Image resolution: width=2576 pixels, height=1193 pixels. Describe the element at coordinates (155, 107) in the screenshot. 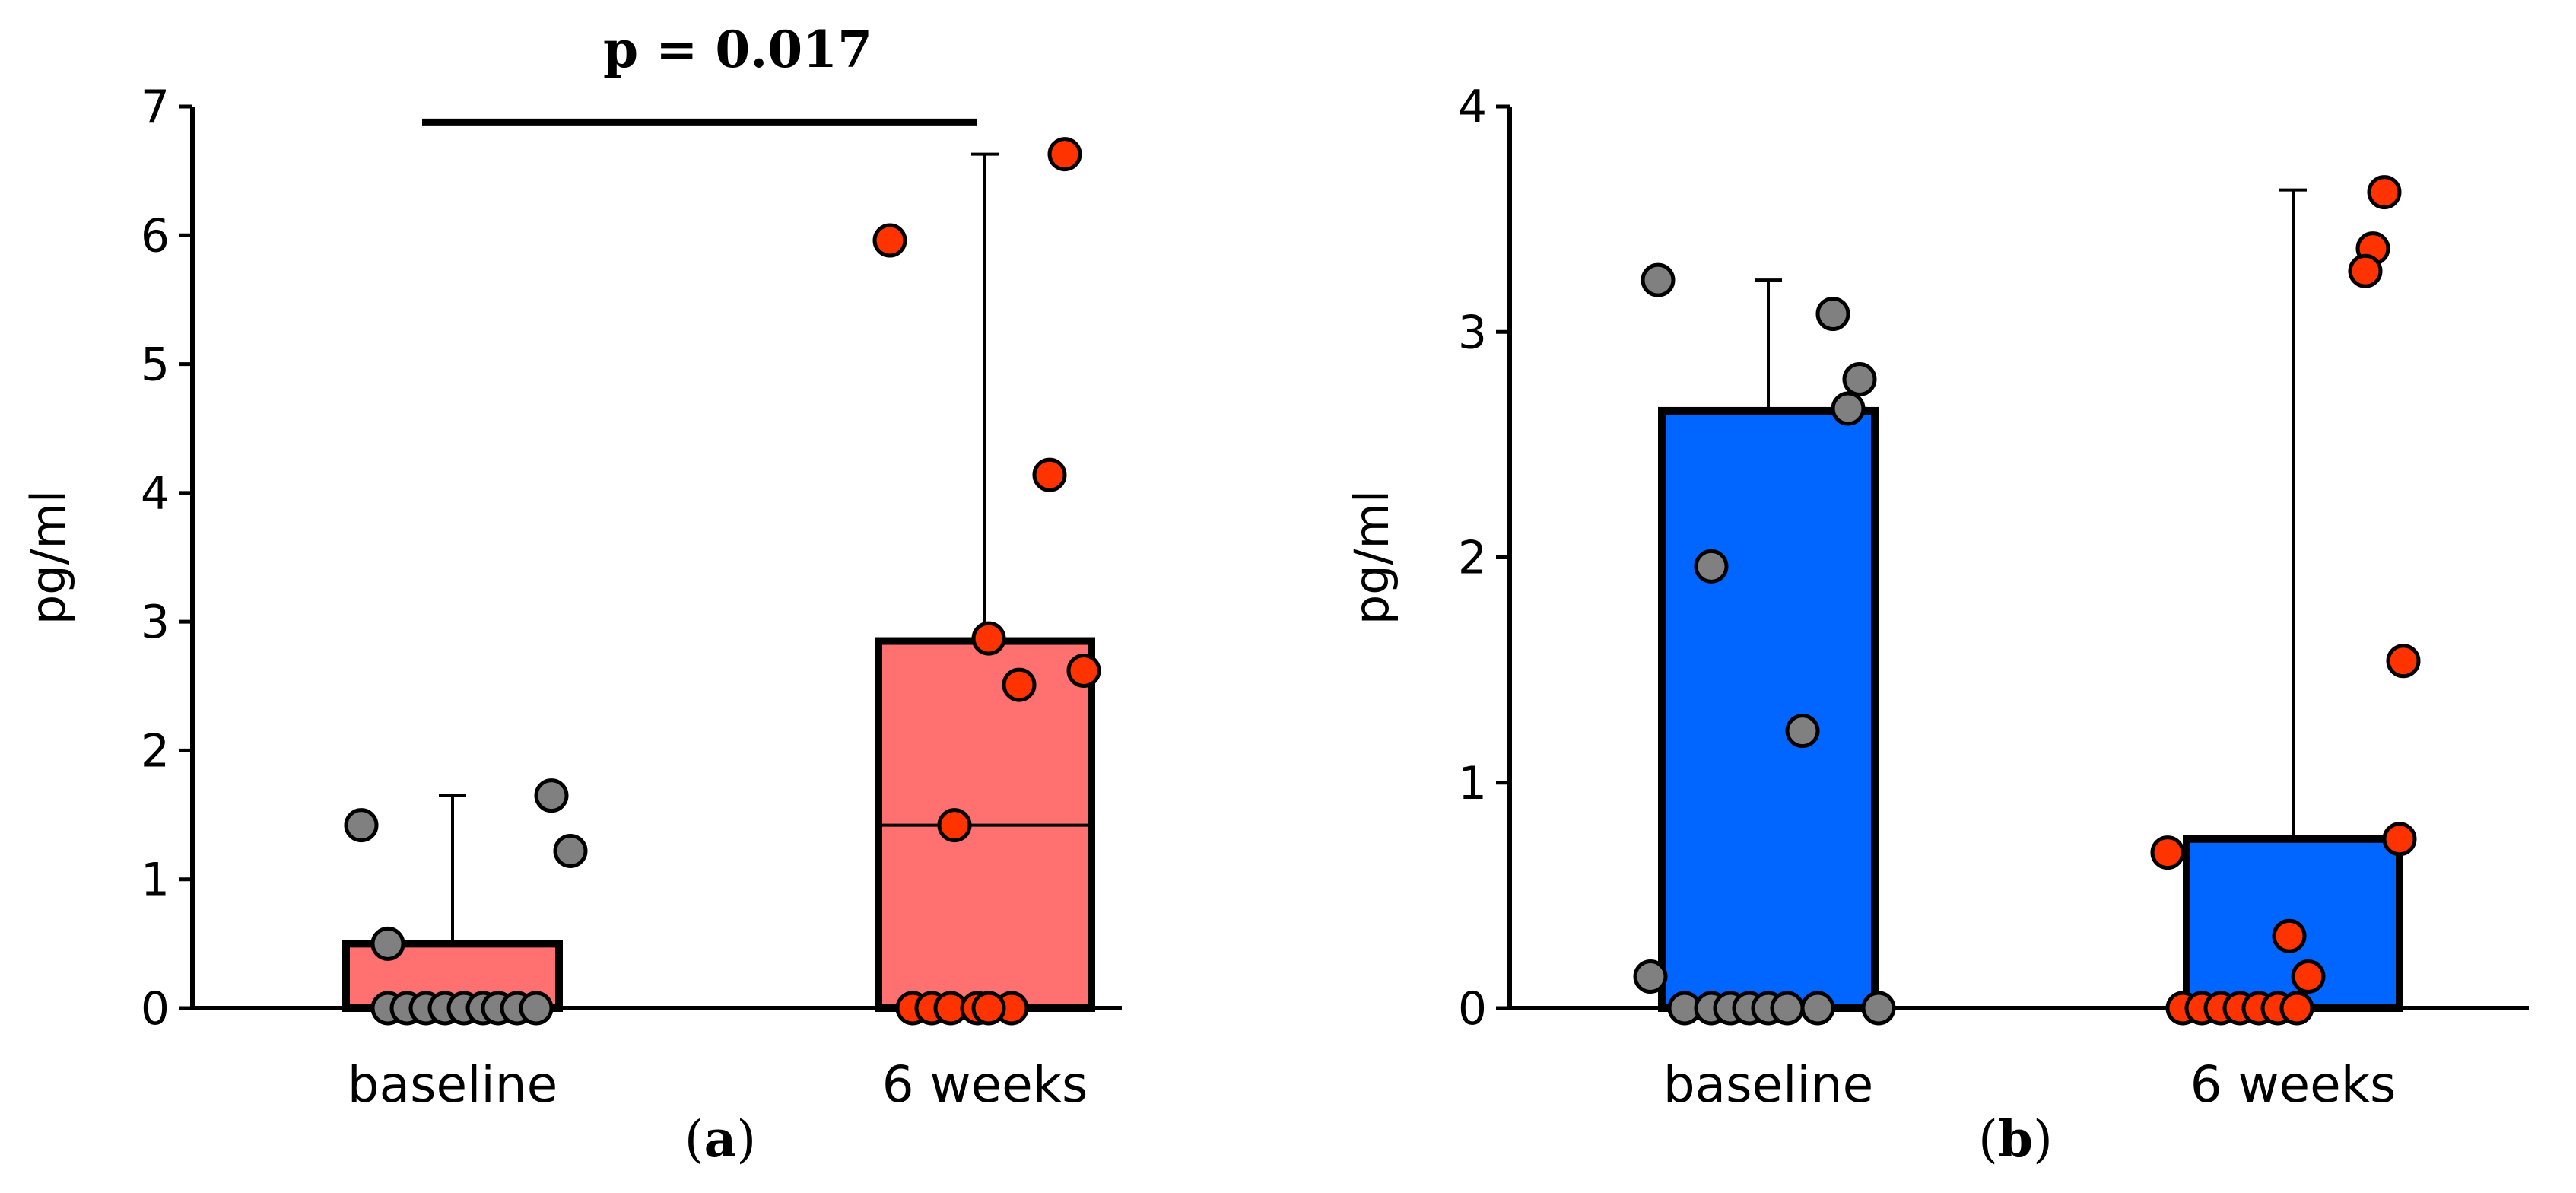

I see `y-tick-label: 7` at that location.